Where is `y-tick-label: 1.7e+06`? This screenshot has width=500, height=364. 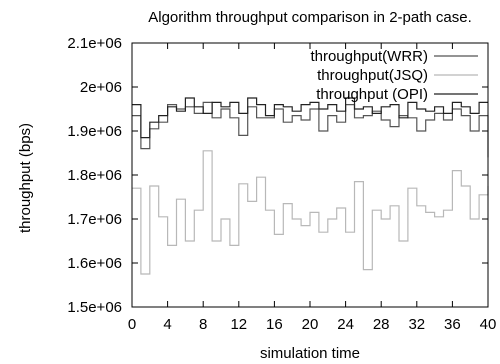 y-tick-label: 1.7e+06 is located at coordinates (94, 219).